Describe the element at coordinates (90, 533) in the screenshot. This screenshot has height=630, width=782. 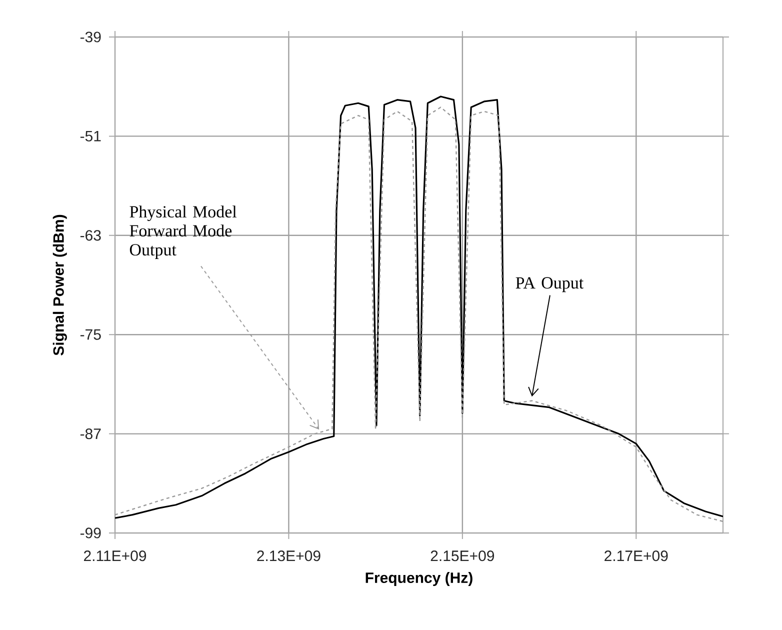
I see `y-tick-label: -99` at that location.